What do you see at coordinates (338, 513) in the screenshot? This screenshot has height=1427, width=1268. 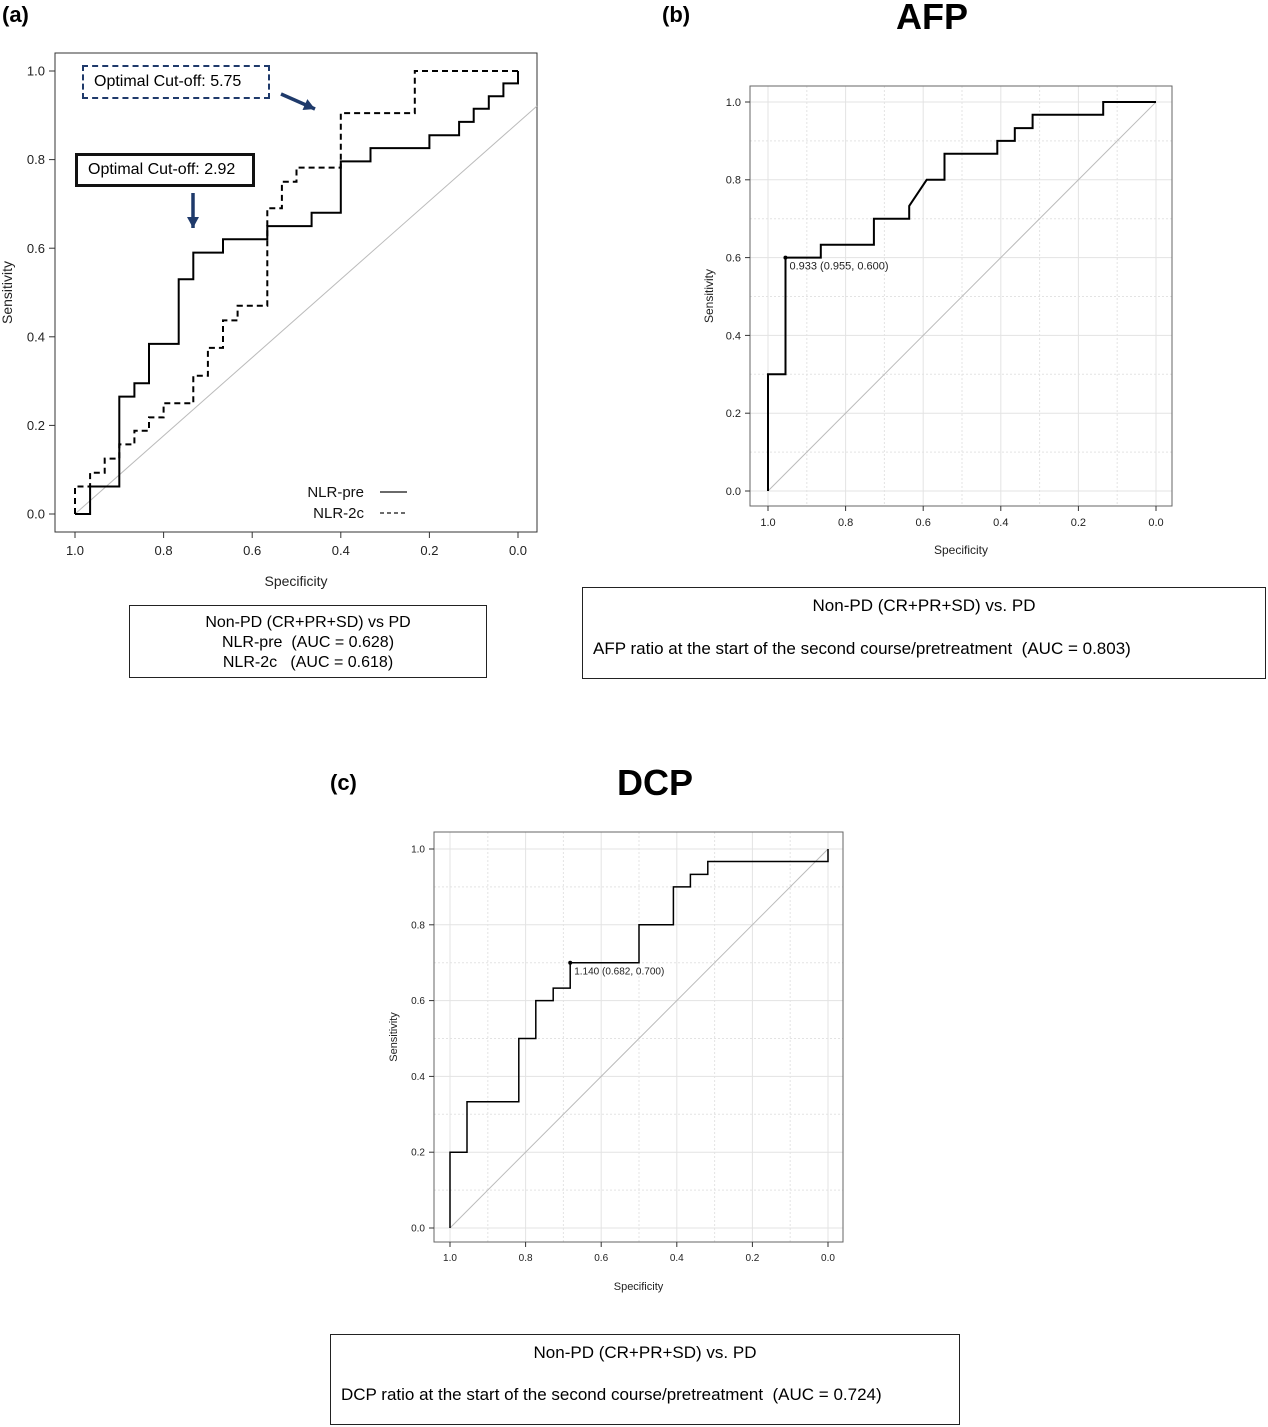 I see `legend-label: NLR-2c` at bounding box center [338, 513].